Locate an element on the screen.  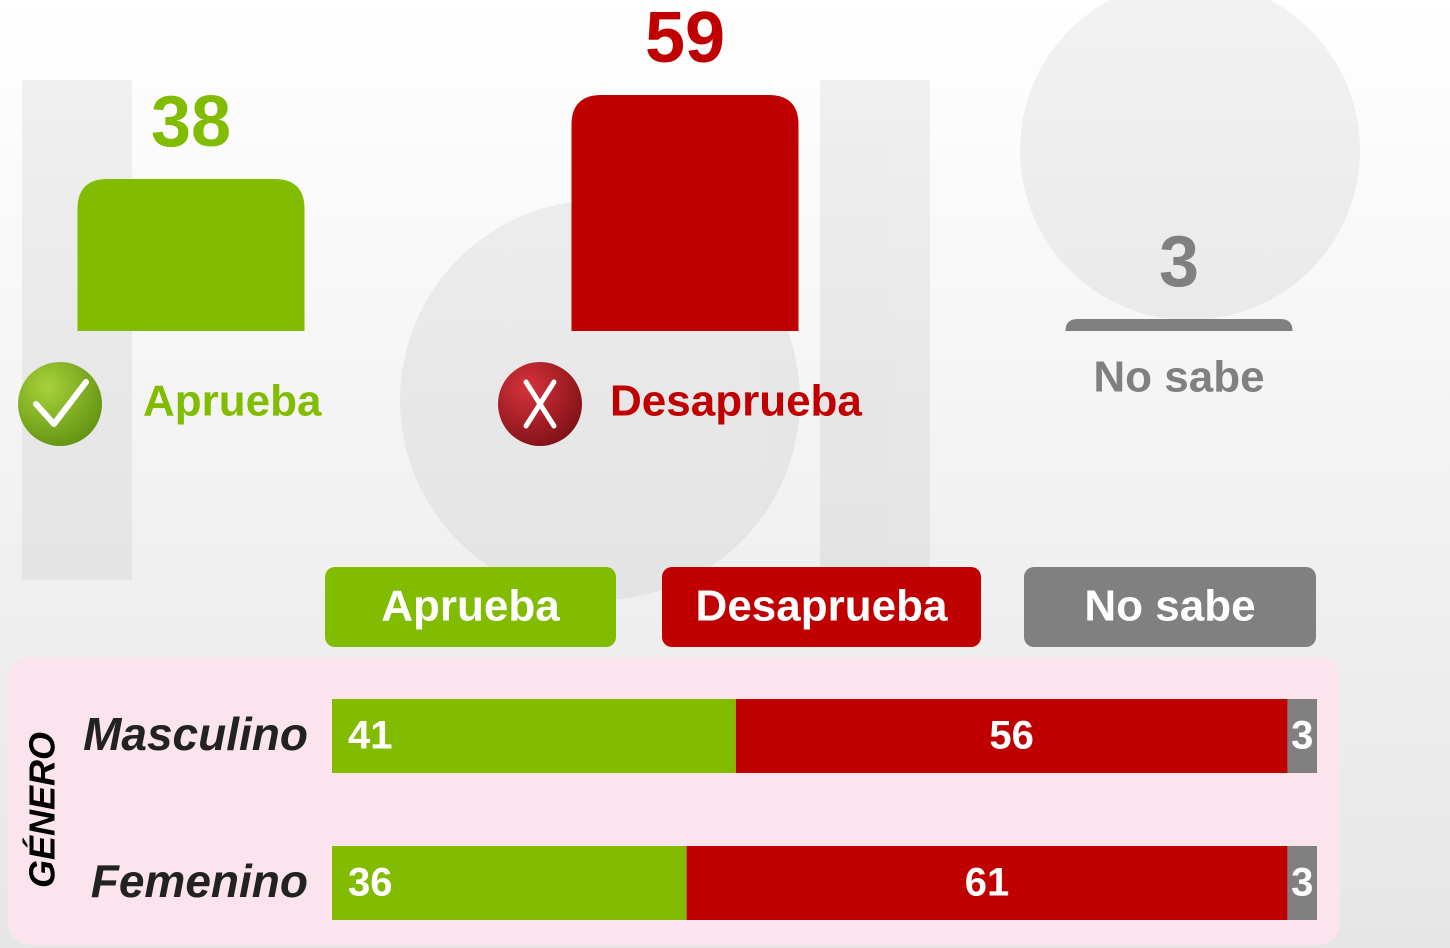
legend-label: Desaprueba is located at coordinates (822, 606).